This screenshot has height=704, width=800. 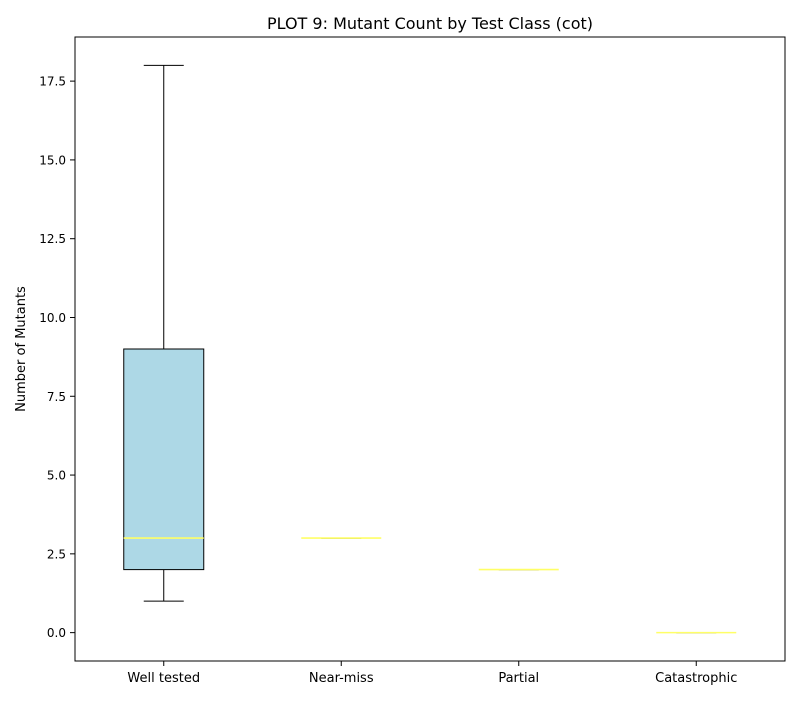 What do you see at coordinates (696, 678) in the screenshot?
I see `x-tick-label: Catastrophic` at bounding box center [696, 678].